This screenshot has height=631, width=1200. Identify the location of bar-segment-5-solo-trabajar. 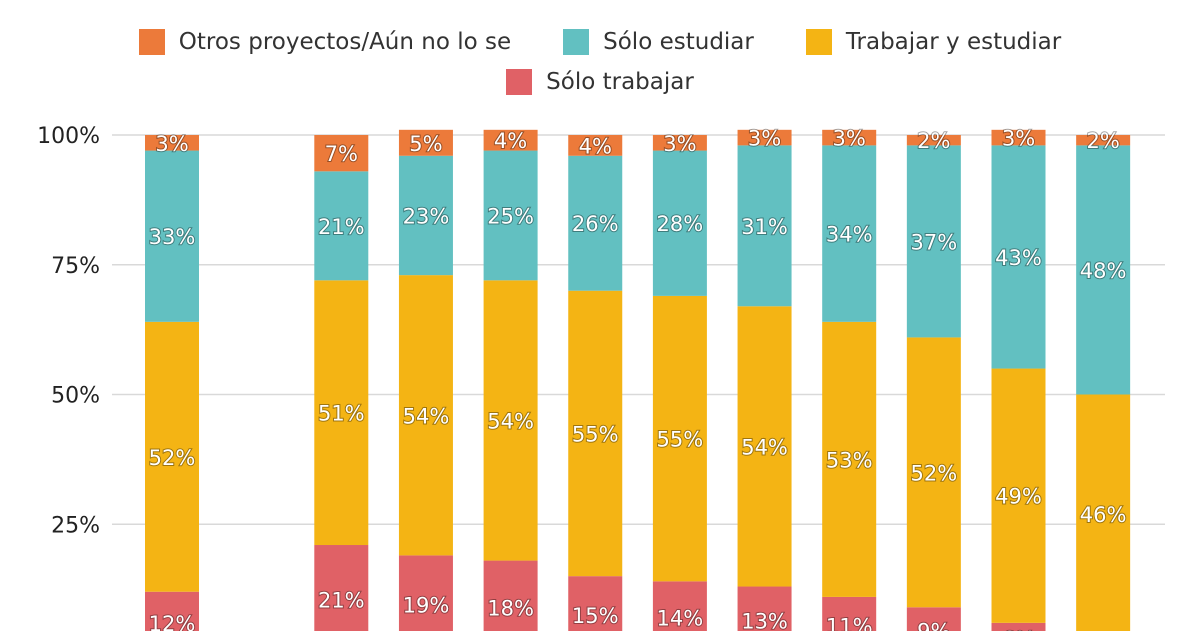
(510, 595).